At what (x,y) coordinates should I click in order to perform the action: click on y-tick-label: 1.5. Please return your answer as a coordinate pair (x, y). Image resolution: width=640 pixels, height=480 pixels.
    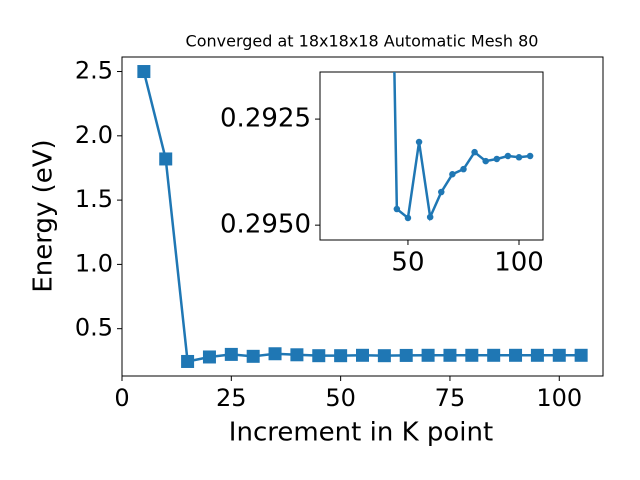
    Looking at the image, I should click on (94, 199).